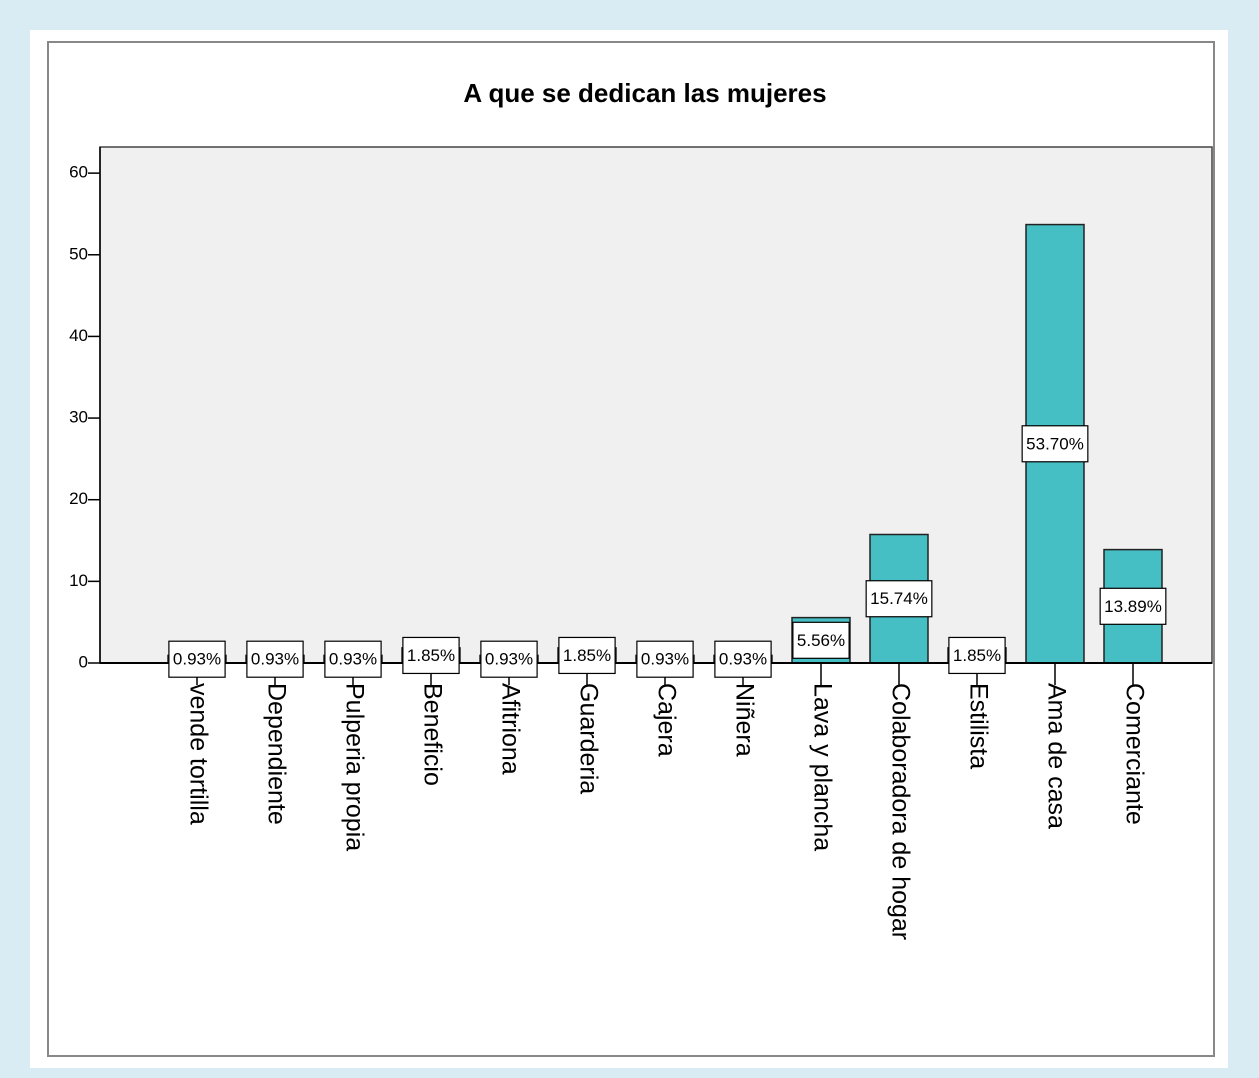  I want to click on value-label: 53.70%, so click(1055, 443).